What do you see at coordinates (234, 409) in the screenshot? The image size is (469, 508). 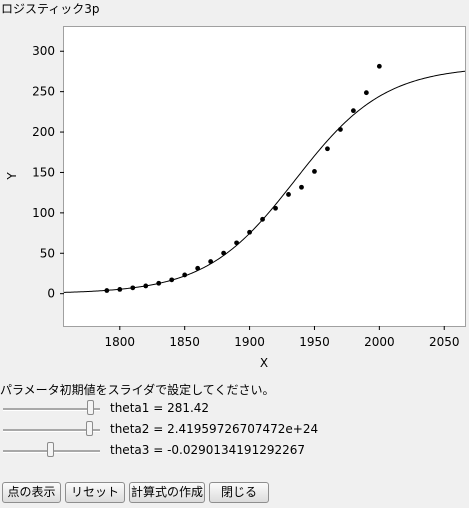 I see `theta1-slider-row: theta1 = 281.42` at bounding box center [234, 409].